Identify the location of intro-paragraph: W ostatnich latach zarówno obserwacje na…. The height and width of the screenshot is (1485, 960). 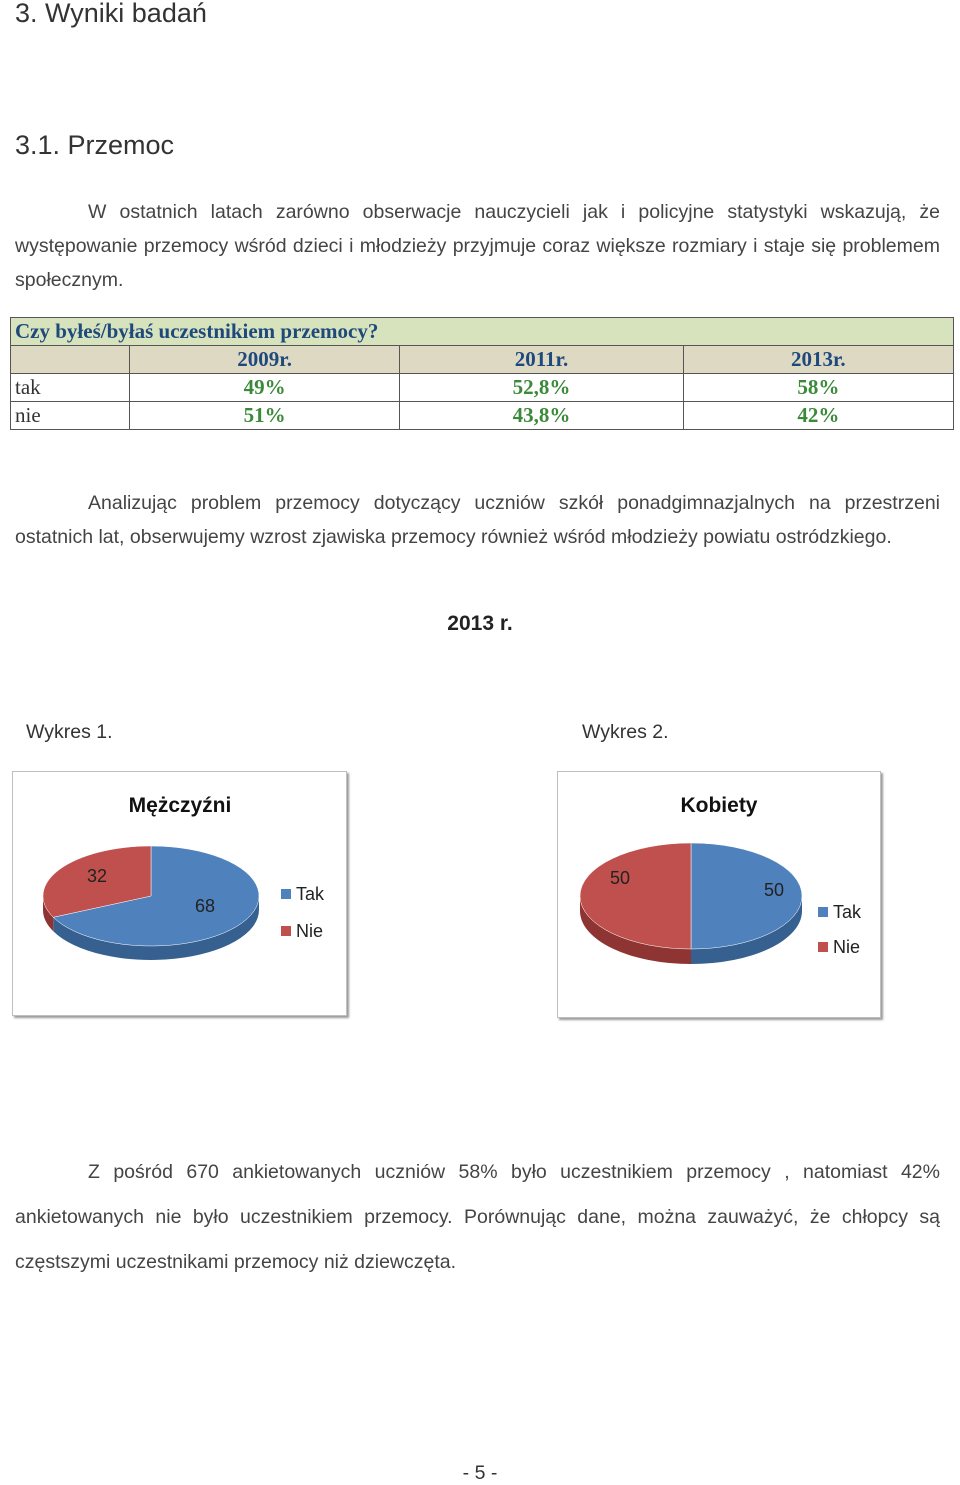
(477, 246).